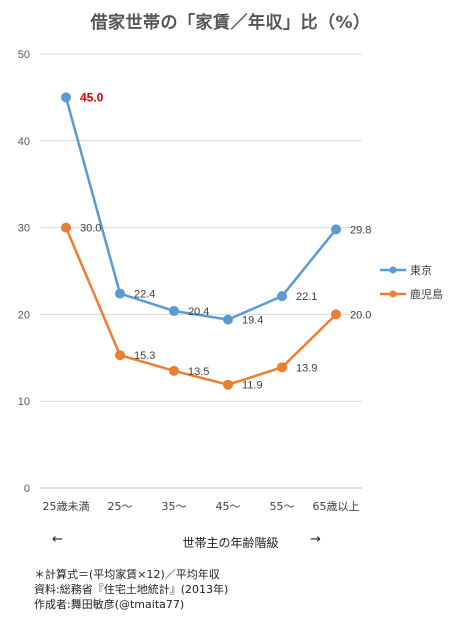  I want to click on data-label: 29.8, so click(360, 230).